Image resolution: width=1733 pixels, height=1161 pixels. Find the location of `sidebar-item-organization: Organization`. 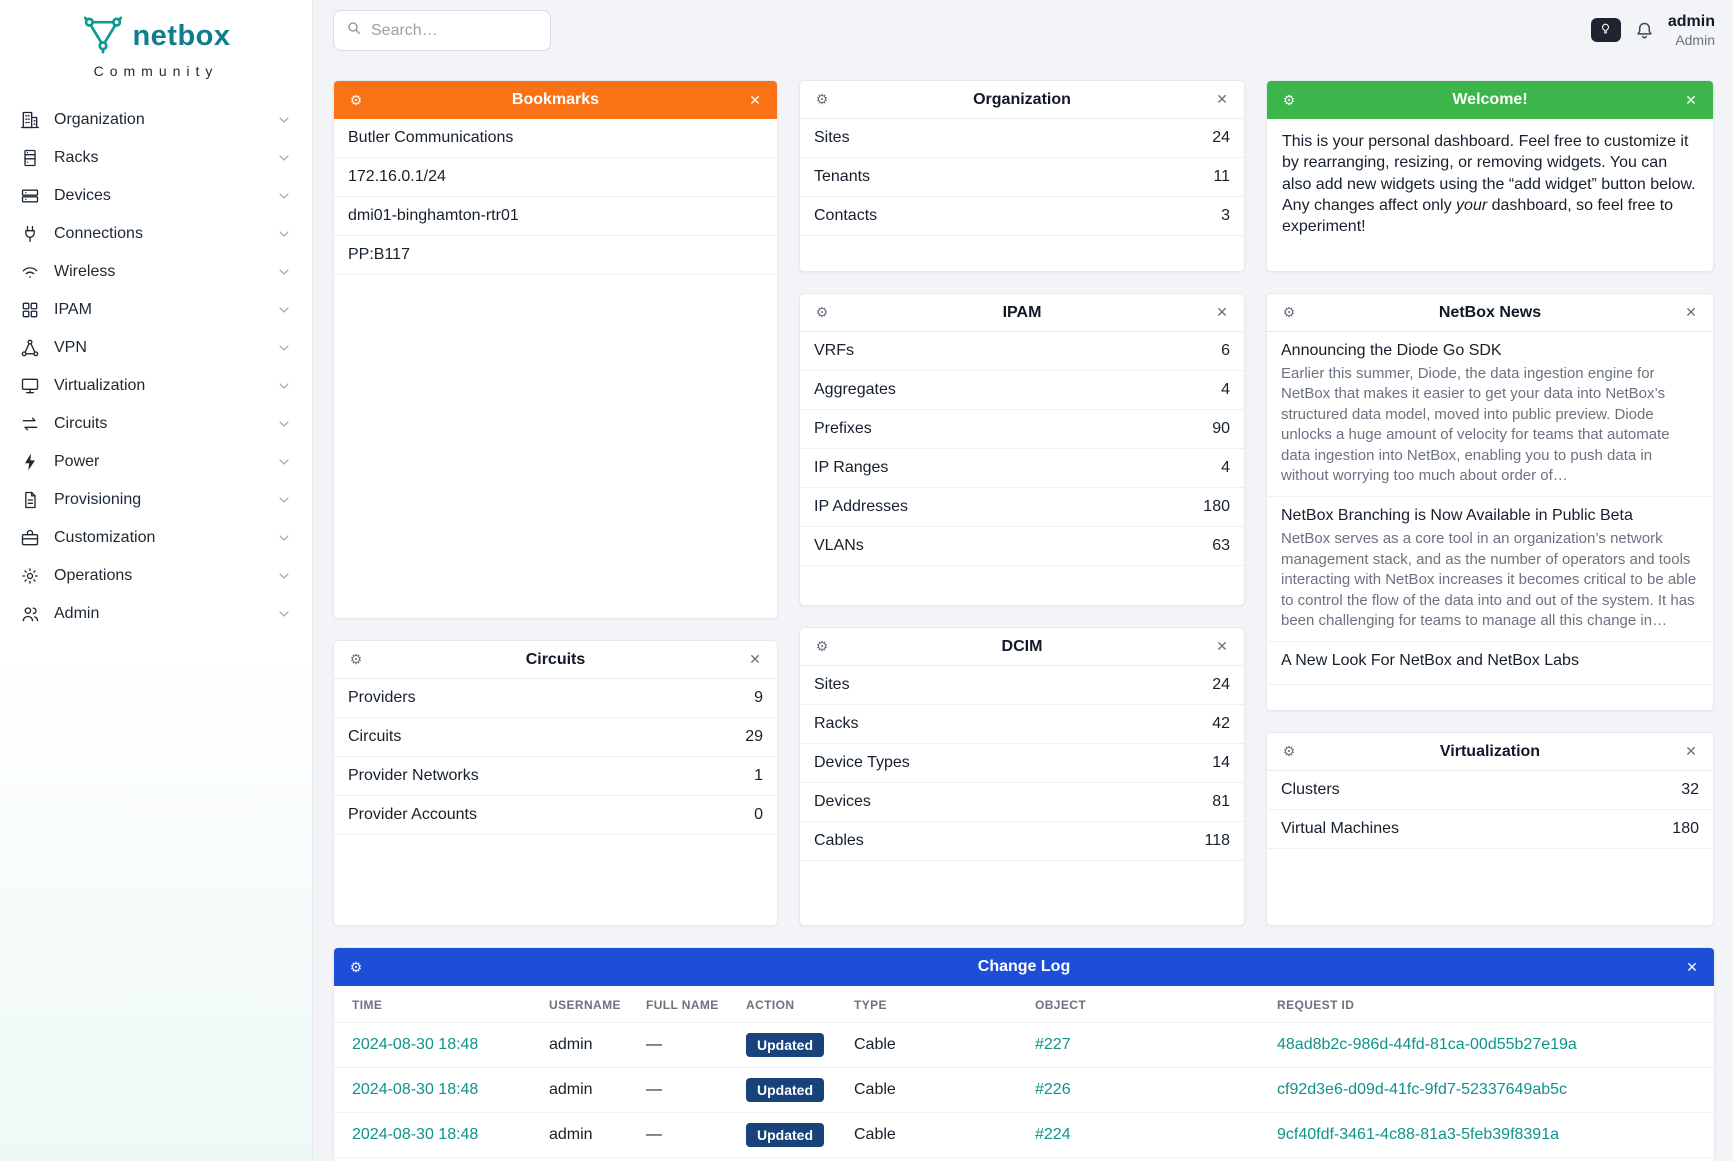

sidebar-item-organization: Organization is located at coordinates (156, 120).